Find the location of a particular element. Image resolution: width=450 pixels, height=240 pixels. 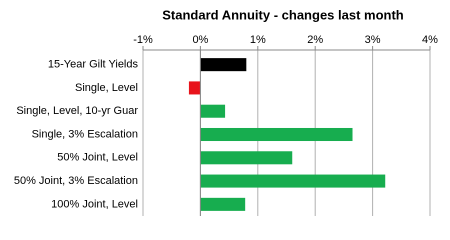

y-tick-label: 50% Joint, Level is located at coordinates (97, 158).